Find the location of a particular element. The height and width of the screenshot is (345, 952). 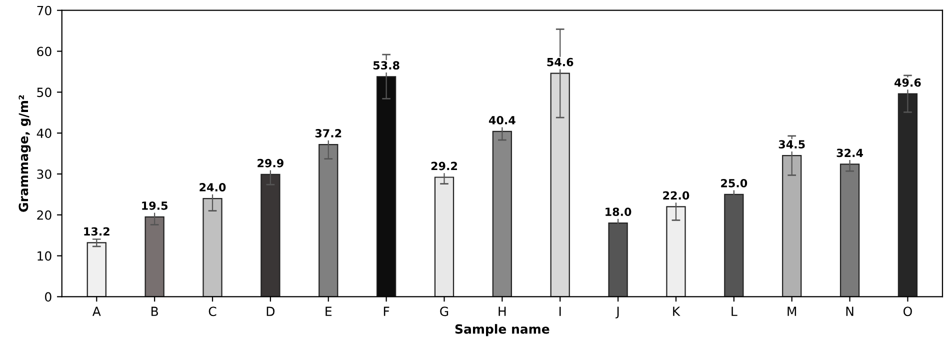

x-tick-label: N is located at coordinates (850, 311).